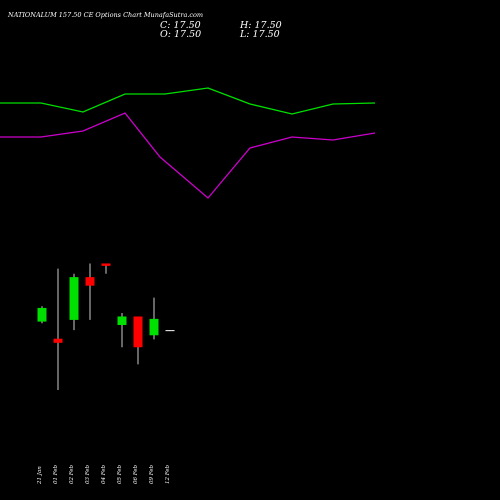 Image resolution: width=500 pixels, height=500 pixels. Describe the element at coordinates (56, 474) in the screenshot. I see `x-tick-label: 01 Feb` at that location.